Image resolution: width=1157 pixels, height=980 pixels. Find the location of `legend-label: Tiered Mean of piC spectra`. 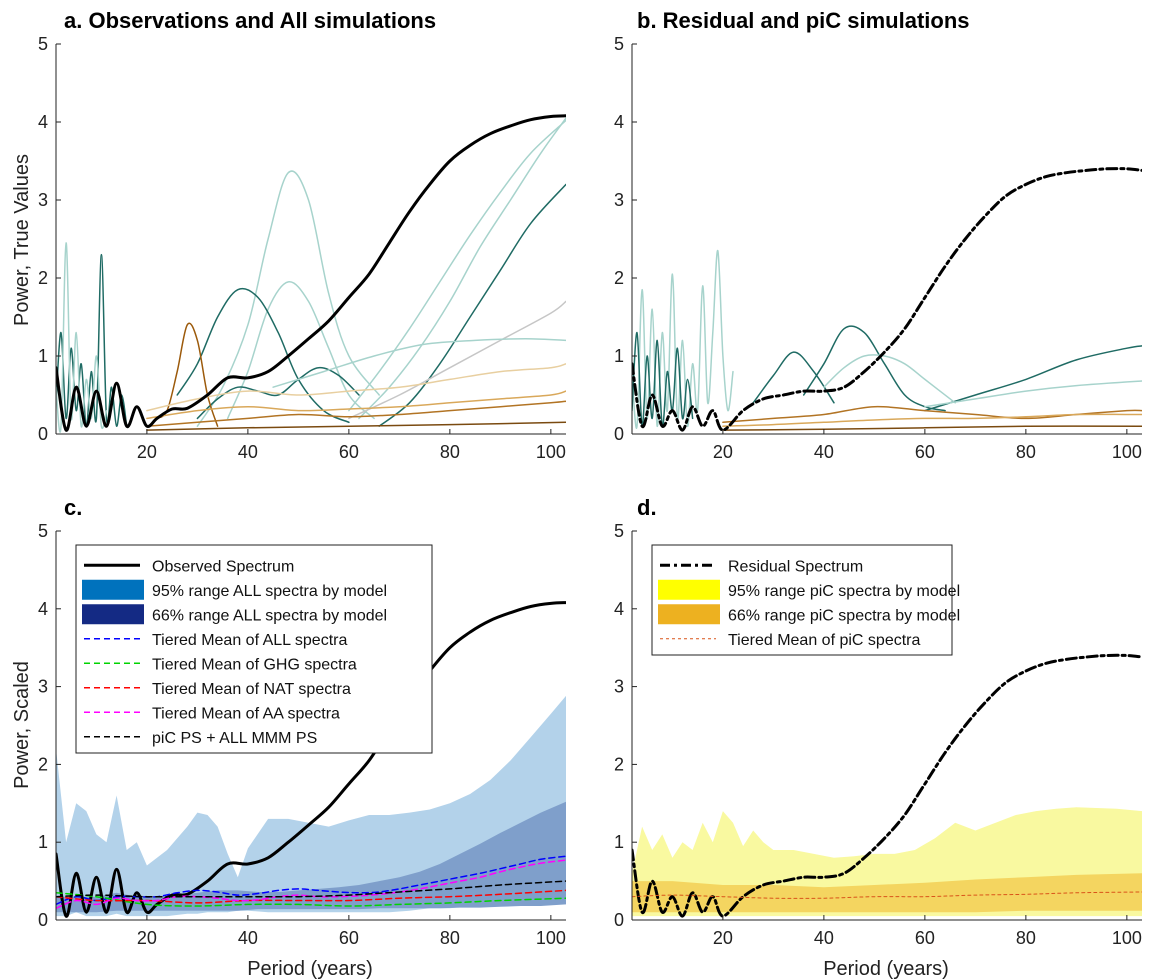

legend-label: Tiered Mean of piC spectra is located at coordinates (824, 640).